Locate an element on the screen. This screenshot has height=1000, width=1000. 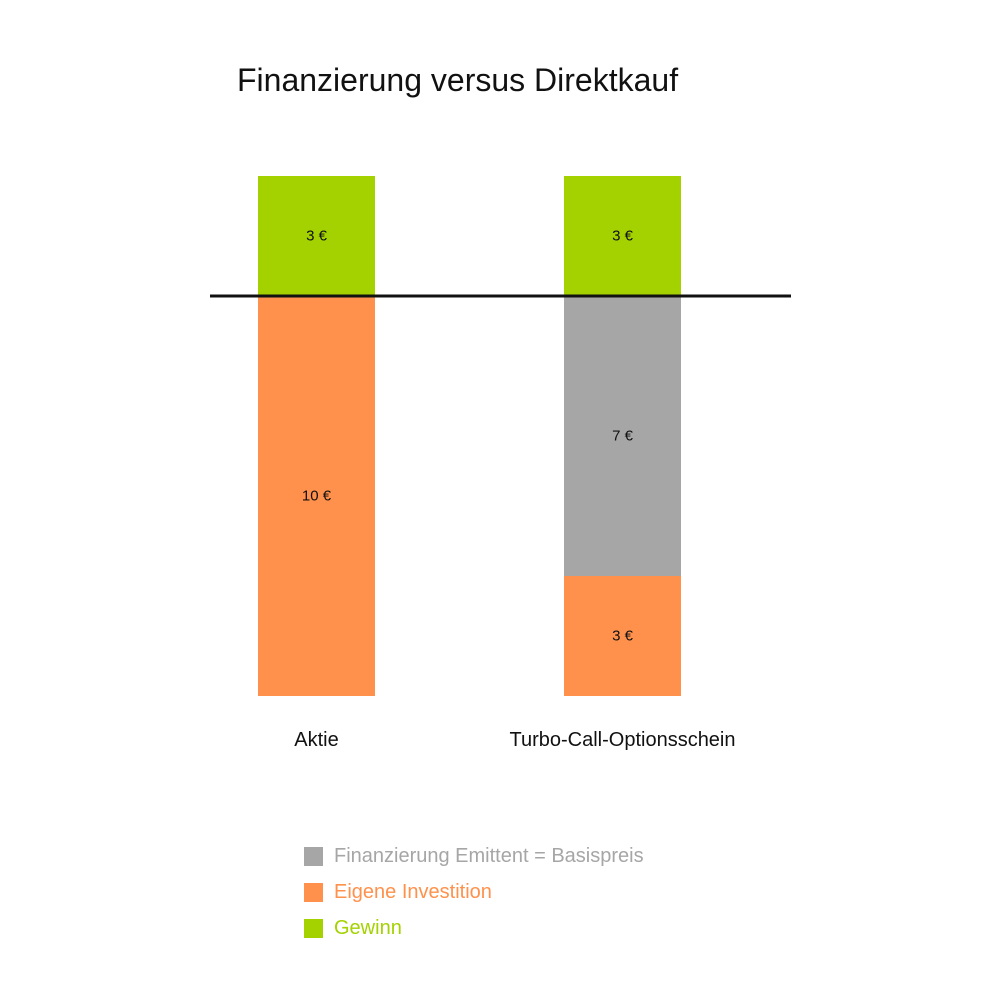
finanzierung-emittent-basispreis-bar-turbo-call-optionsschein-label: 7 € is located at coordinates (623, 436).